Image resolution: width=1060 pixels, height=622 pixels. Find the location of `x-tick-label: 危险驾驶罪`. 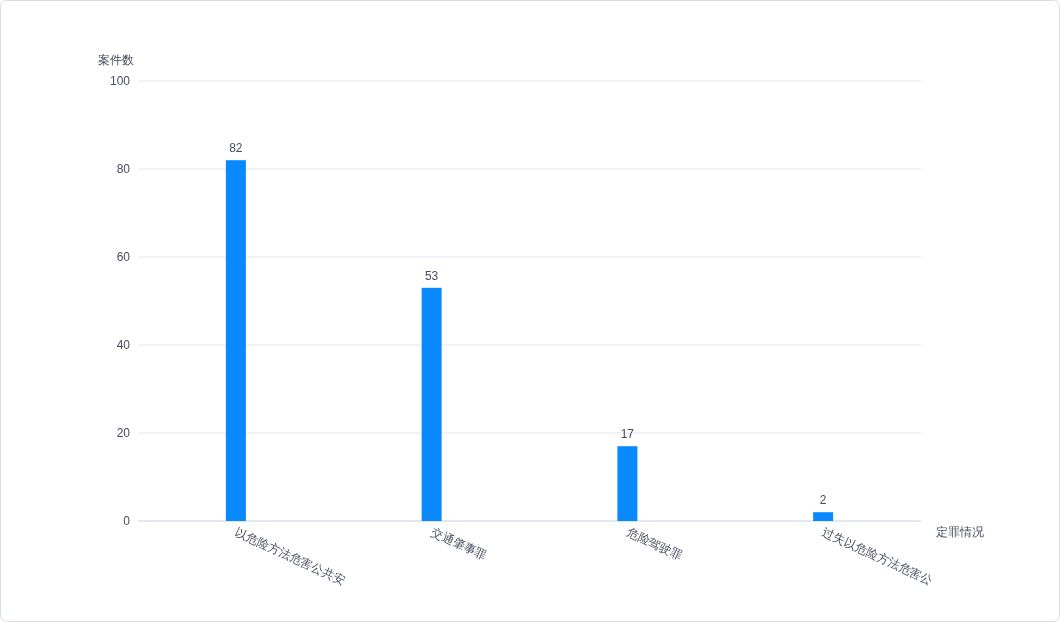

x-tick-label: 危险驾驶罪 is located at coordinates (654, 543).